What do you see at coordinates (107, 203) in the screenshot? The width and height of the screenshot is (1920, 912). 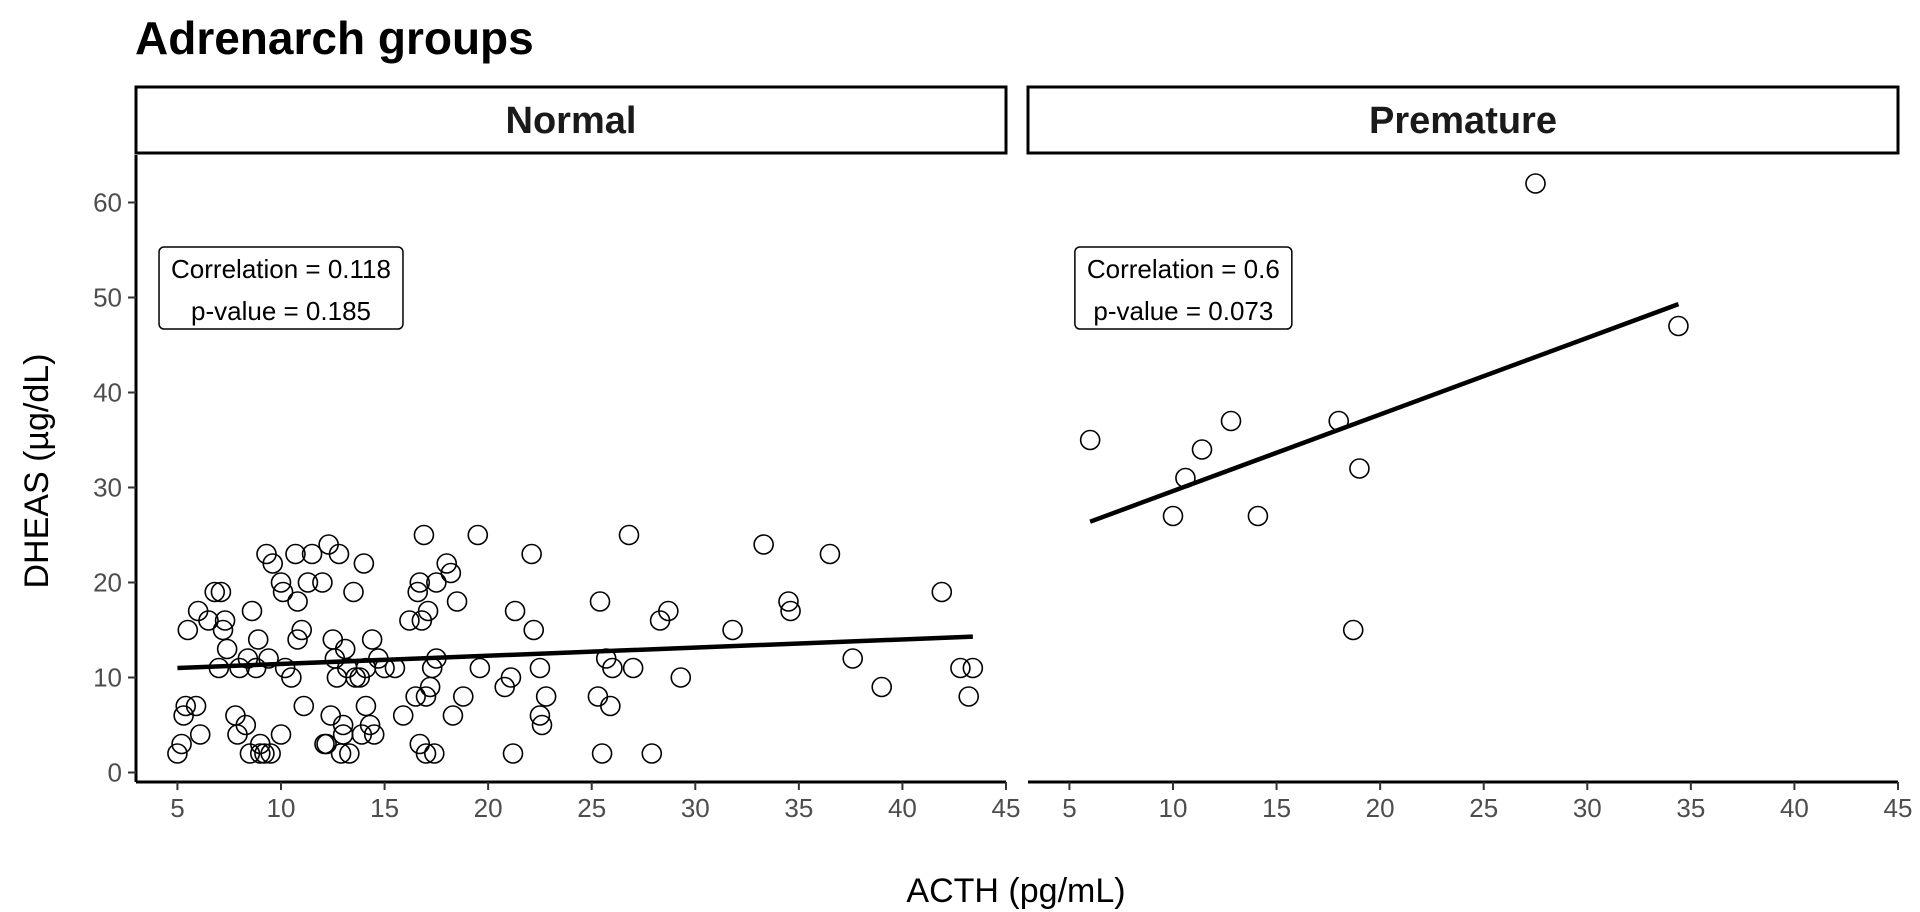 I see `y-tick-label: 60` at bounding box center [107, 203].